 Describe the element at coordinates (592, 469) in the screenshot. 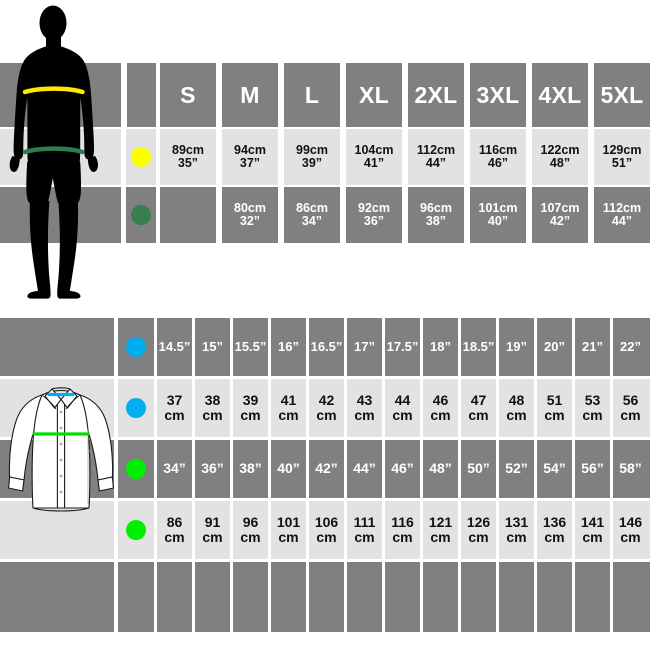

I see `cell-chest-inches-11: 56”` at that location.